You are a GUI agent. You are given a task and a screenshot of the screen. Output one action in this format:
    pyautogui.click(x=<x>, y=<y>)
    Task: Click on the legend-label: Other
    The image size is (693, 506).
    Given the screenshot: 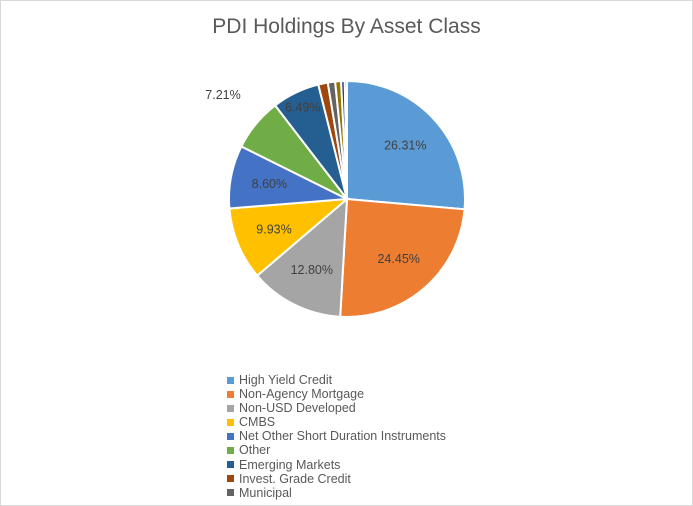 What is the action you would take?
    pyautogui.click(x=255, y=450)
    